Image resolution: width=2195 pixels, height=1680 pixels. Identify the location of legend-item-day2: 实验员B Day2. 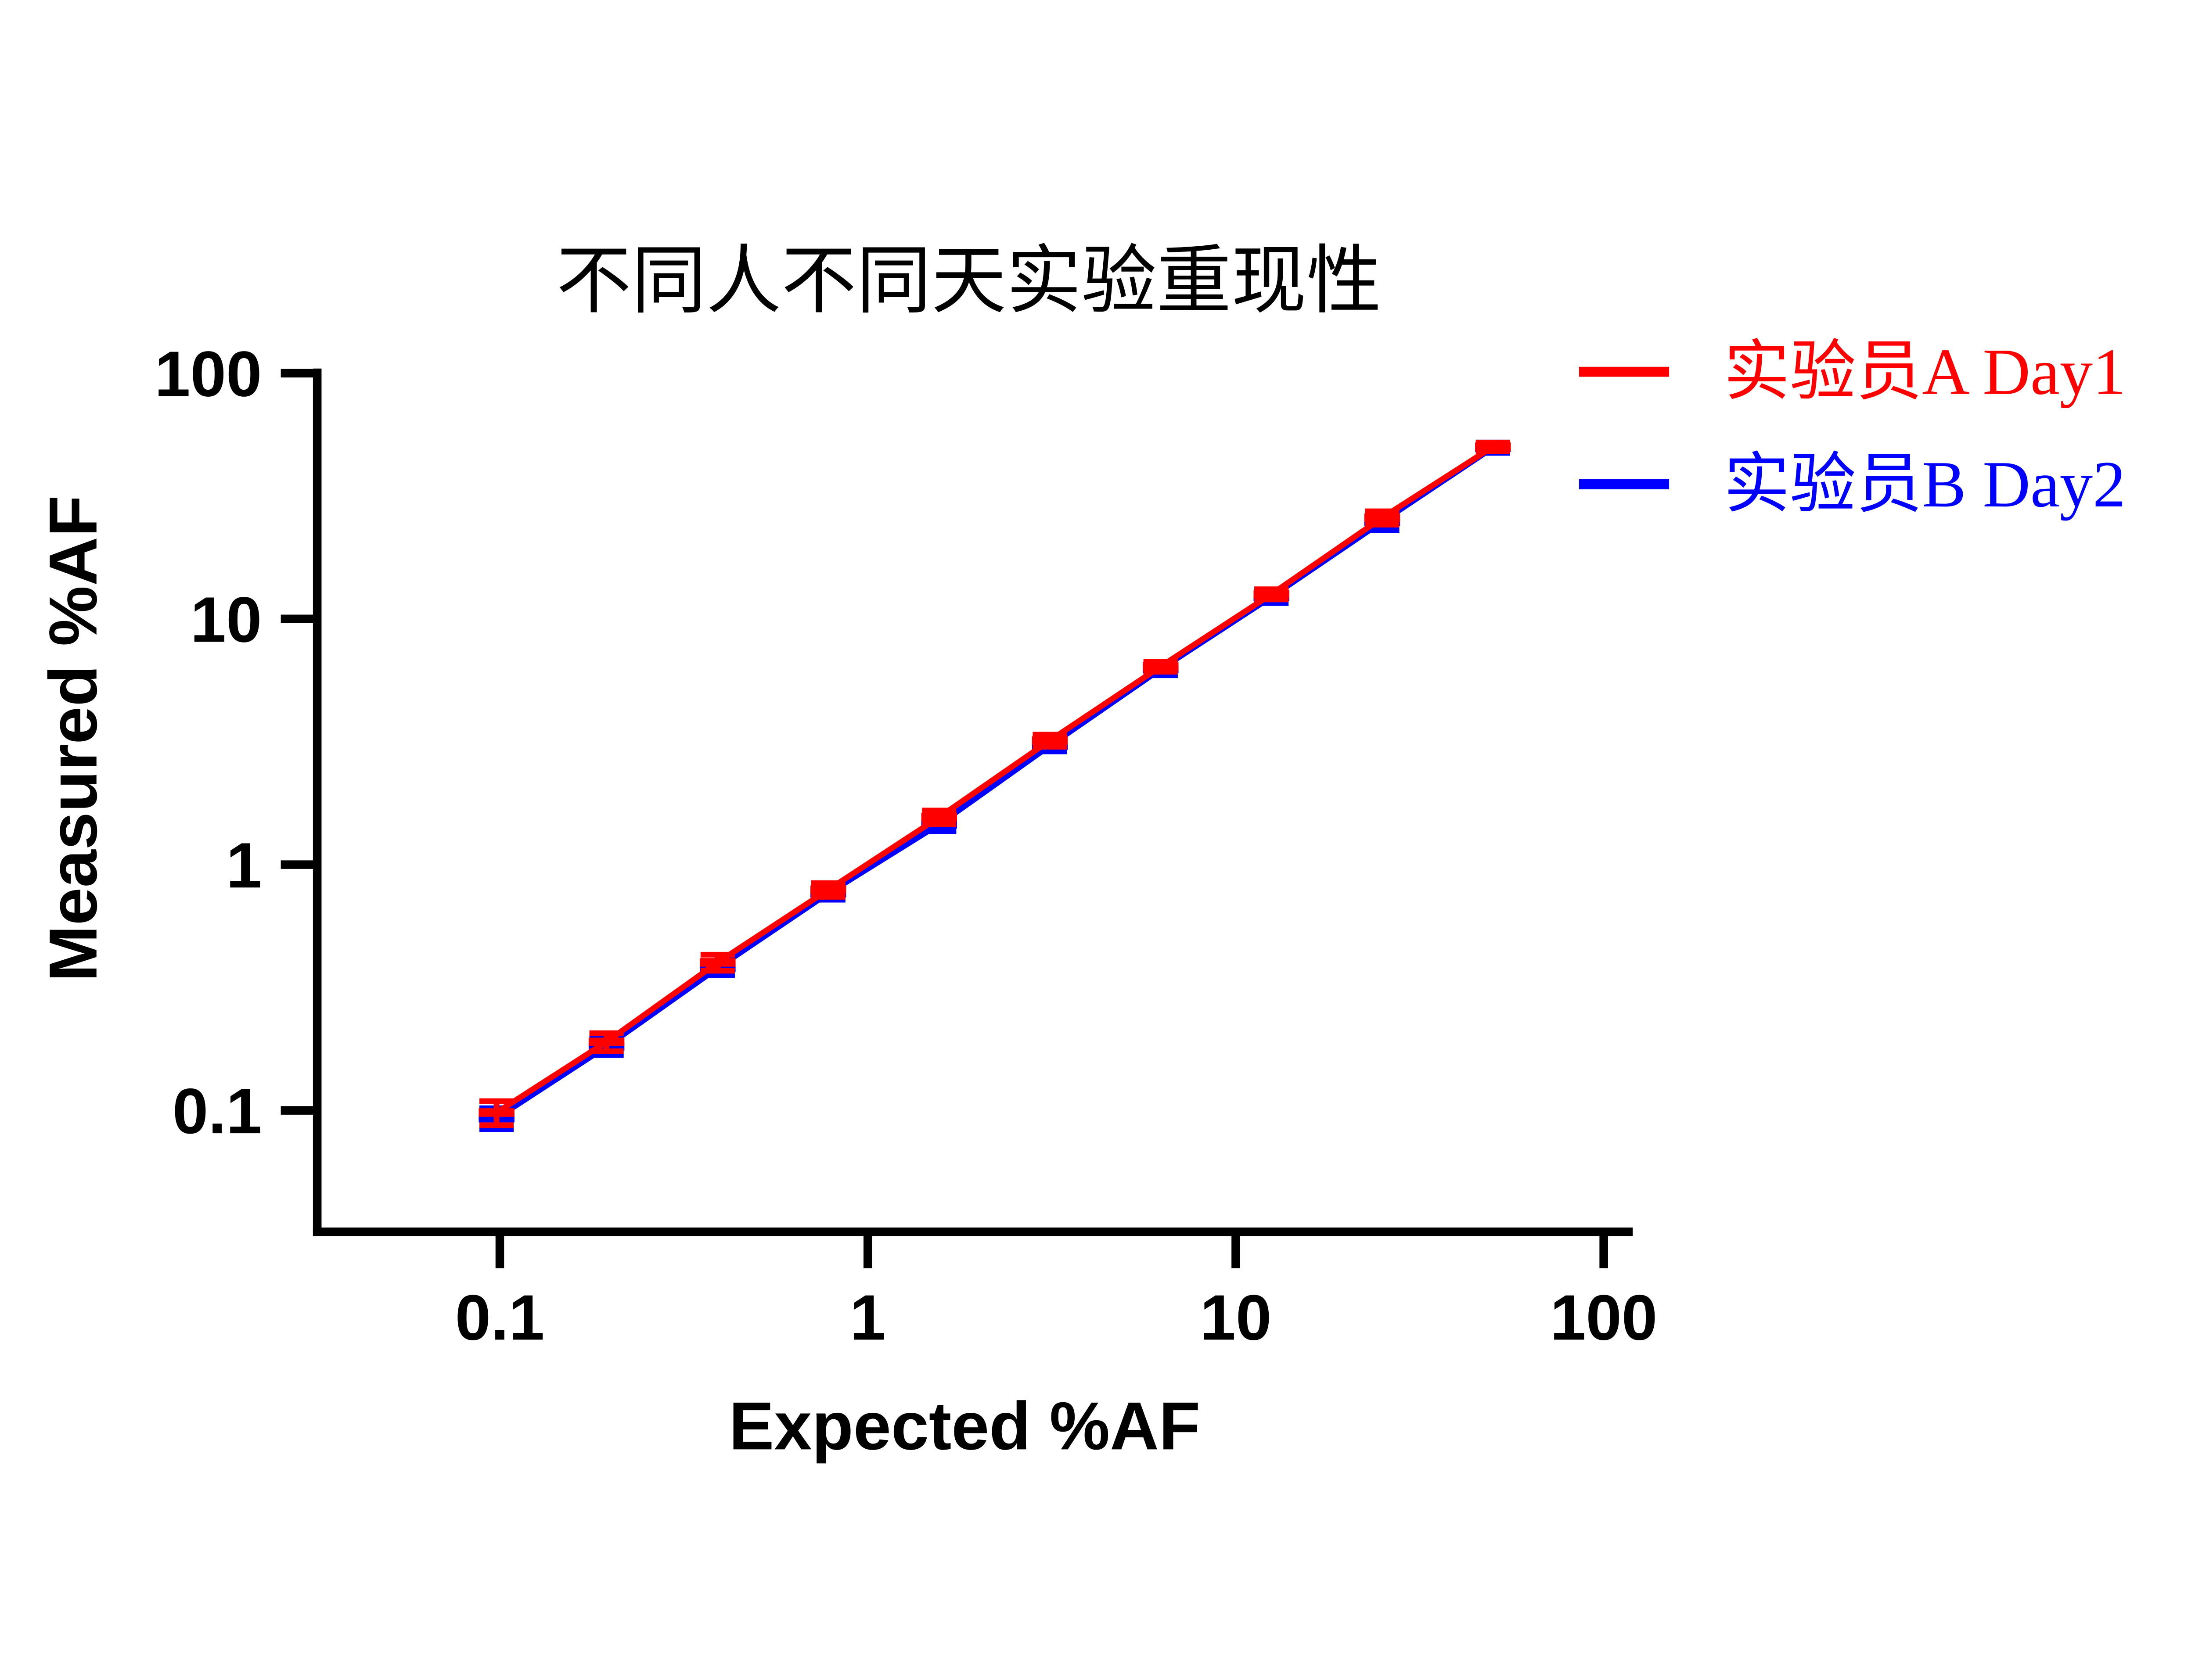
(1853, 484).